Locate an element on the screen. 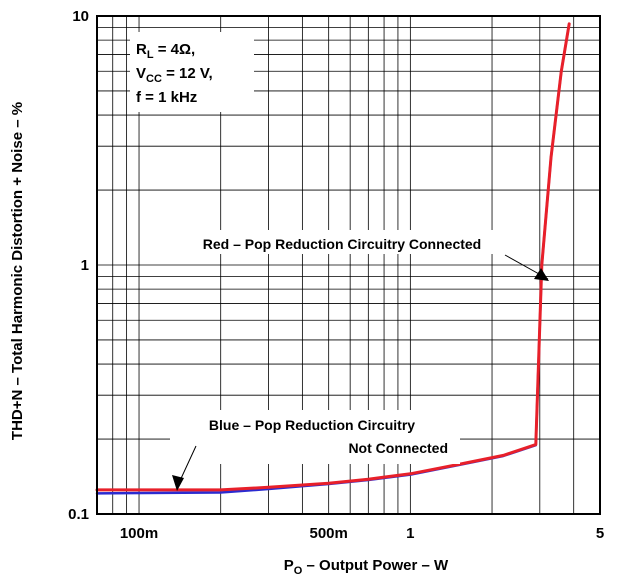 The height and width of the screenshot is (579, 618). condition-line: f = 1 kHz is located at coordinates (166, 97).